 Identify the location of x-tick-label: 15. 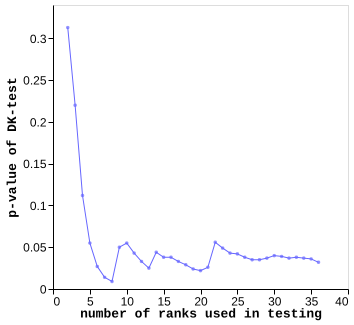
(164, 301).